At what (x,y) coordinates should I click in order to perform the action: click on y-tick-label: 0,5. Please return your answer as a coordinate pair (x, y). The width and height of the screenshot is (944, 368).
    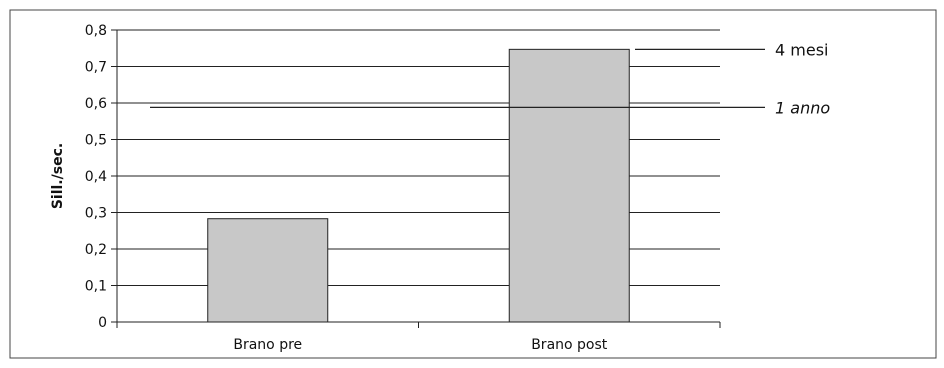
    Looking at the image, I should click on (96, 141).